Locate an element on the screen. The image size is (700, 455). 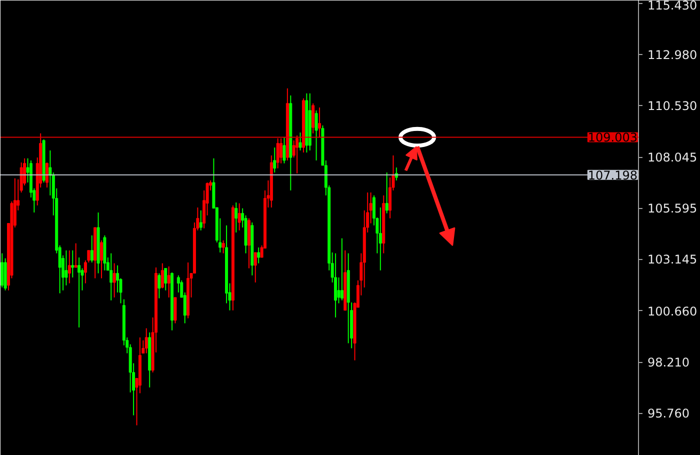
y-tick-label: 105.595 is located at coordinates (673, 209).